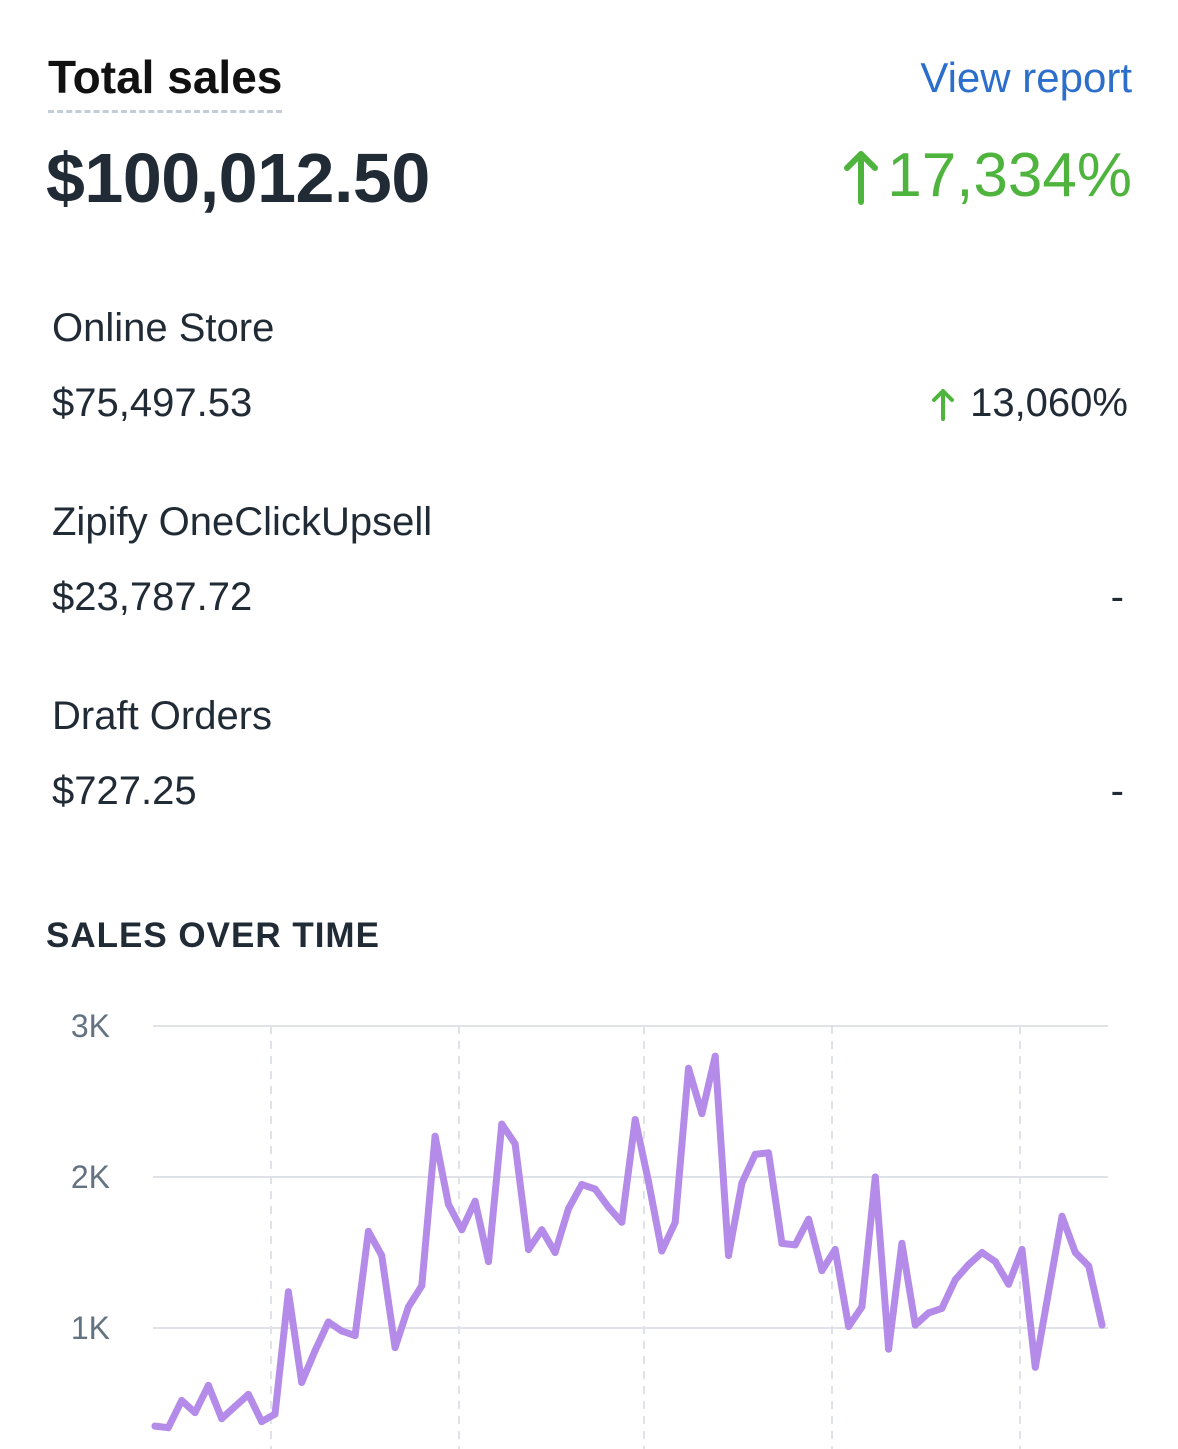  Describe the element at coordinates (242, 522) in the screenshot. I see `channel-name: Zipify OneClickUpsell` at that location.